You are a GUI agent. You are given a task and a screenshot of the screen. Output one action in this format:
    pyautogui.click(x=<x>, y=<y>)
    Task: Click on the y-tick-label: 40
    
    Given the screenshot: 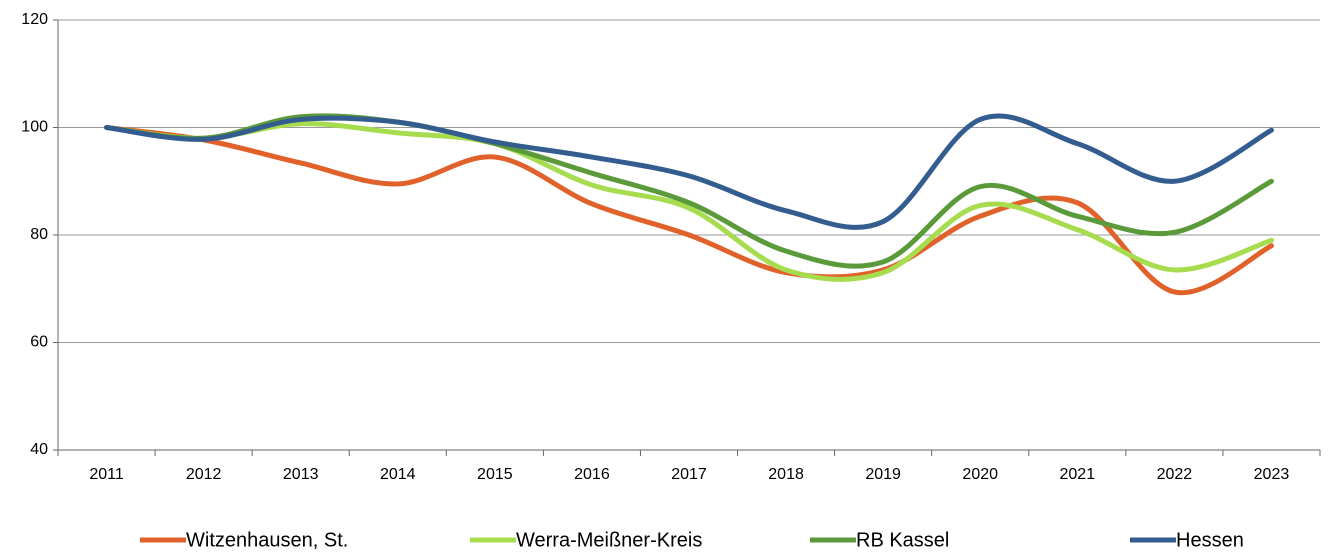 What is the action you would take?
    pyautogui.click(x=39, y=449)
    